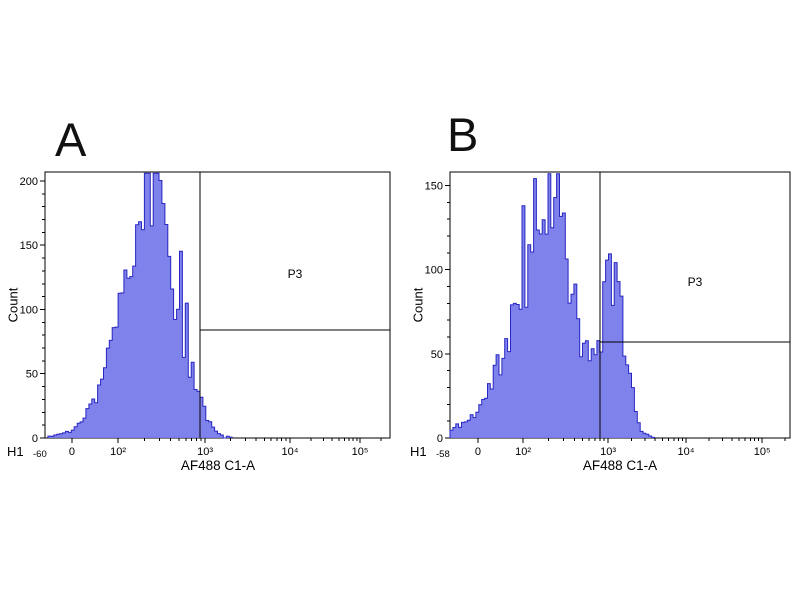 This screenshot has height=600, width=800. Describe the element at coordinates (35, 439) in the screenshot. I see `y-tick-label-a: 0` at that location.